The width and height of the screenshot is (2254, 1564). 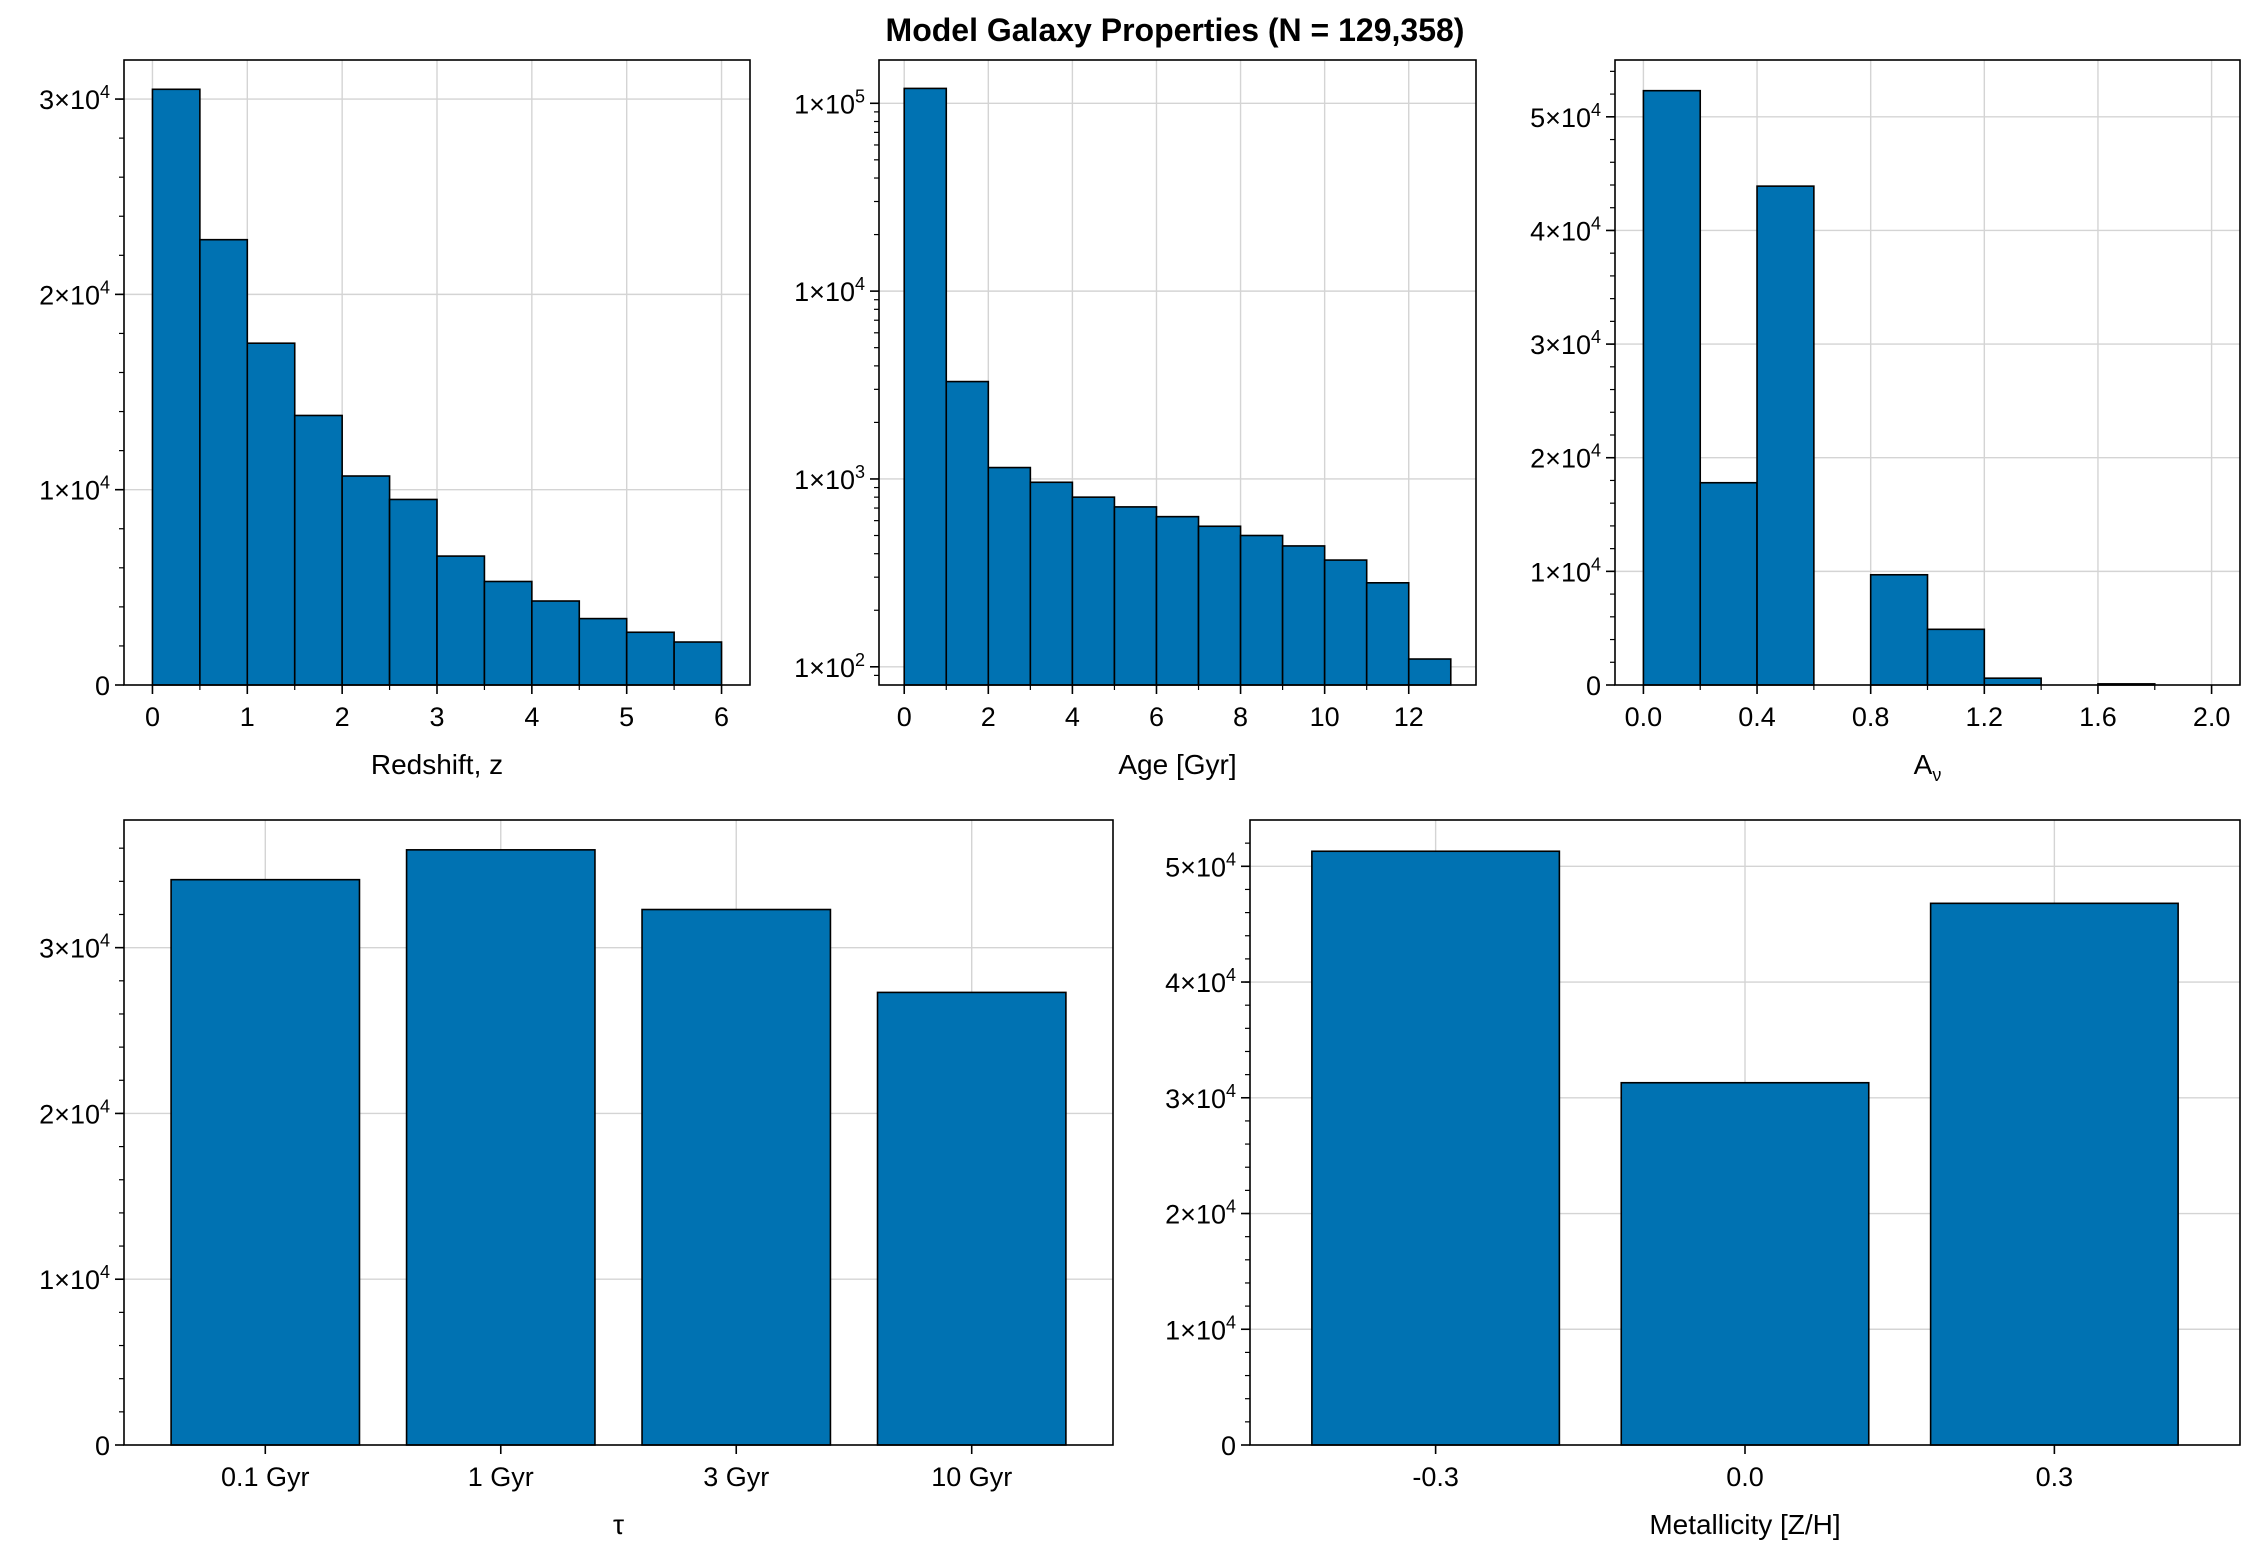 I want to click on x-axis-label: Redshift, z, so click(x=437, y=764).